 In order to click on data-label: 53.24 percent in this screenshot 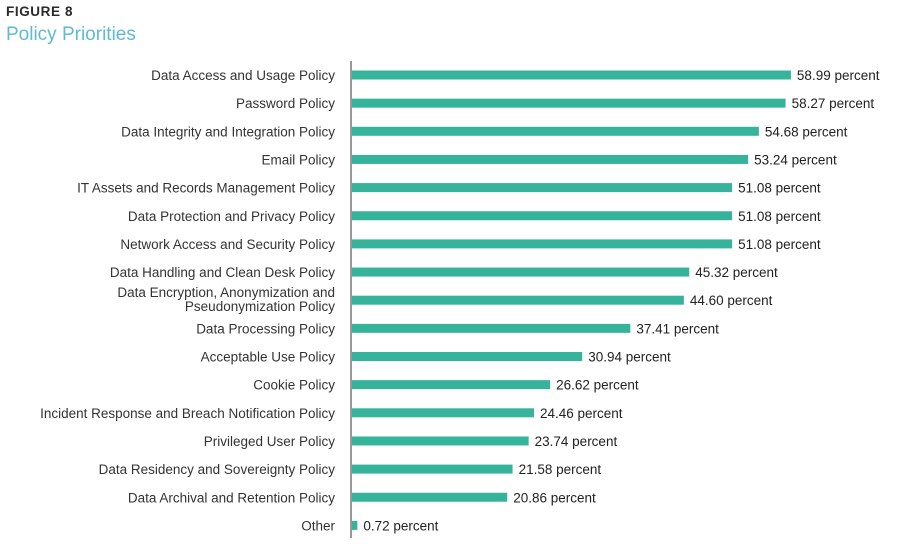, I will do `click(795, 159)`.